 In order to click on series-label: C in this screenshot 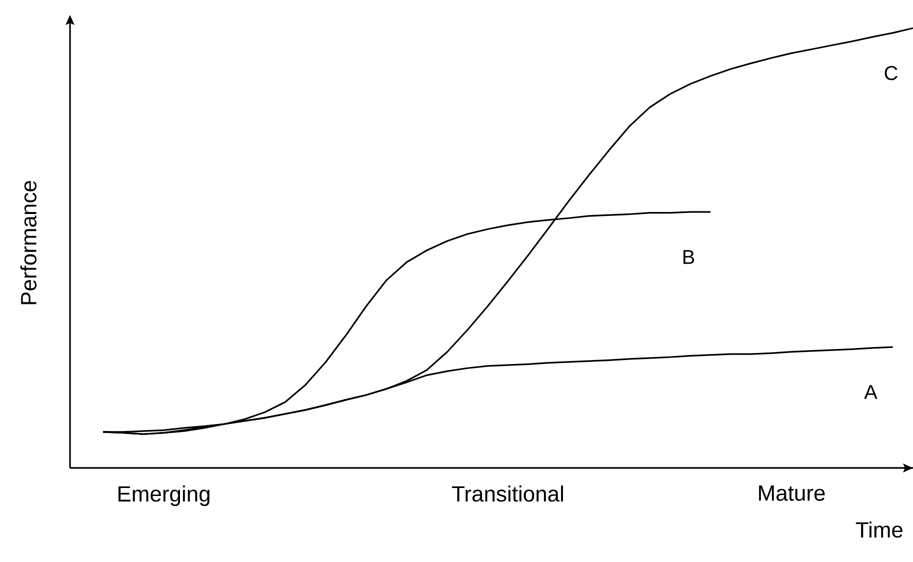, I will do `click(891, 73)`.